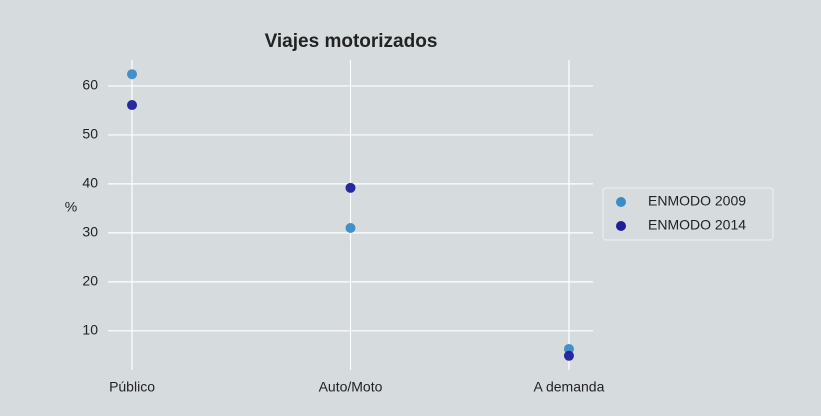 The image size is (821, 416). I want to click on y-axis-label: %, so click(71, 207).